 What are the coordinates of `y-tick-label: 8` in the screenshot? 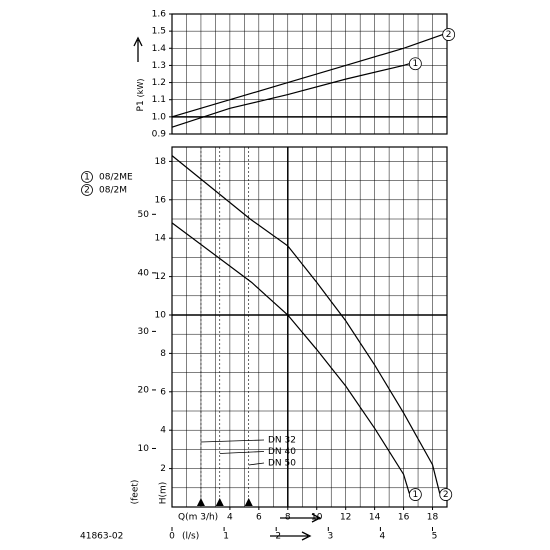 It's located at (163, 354).